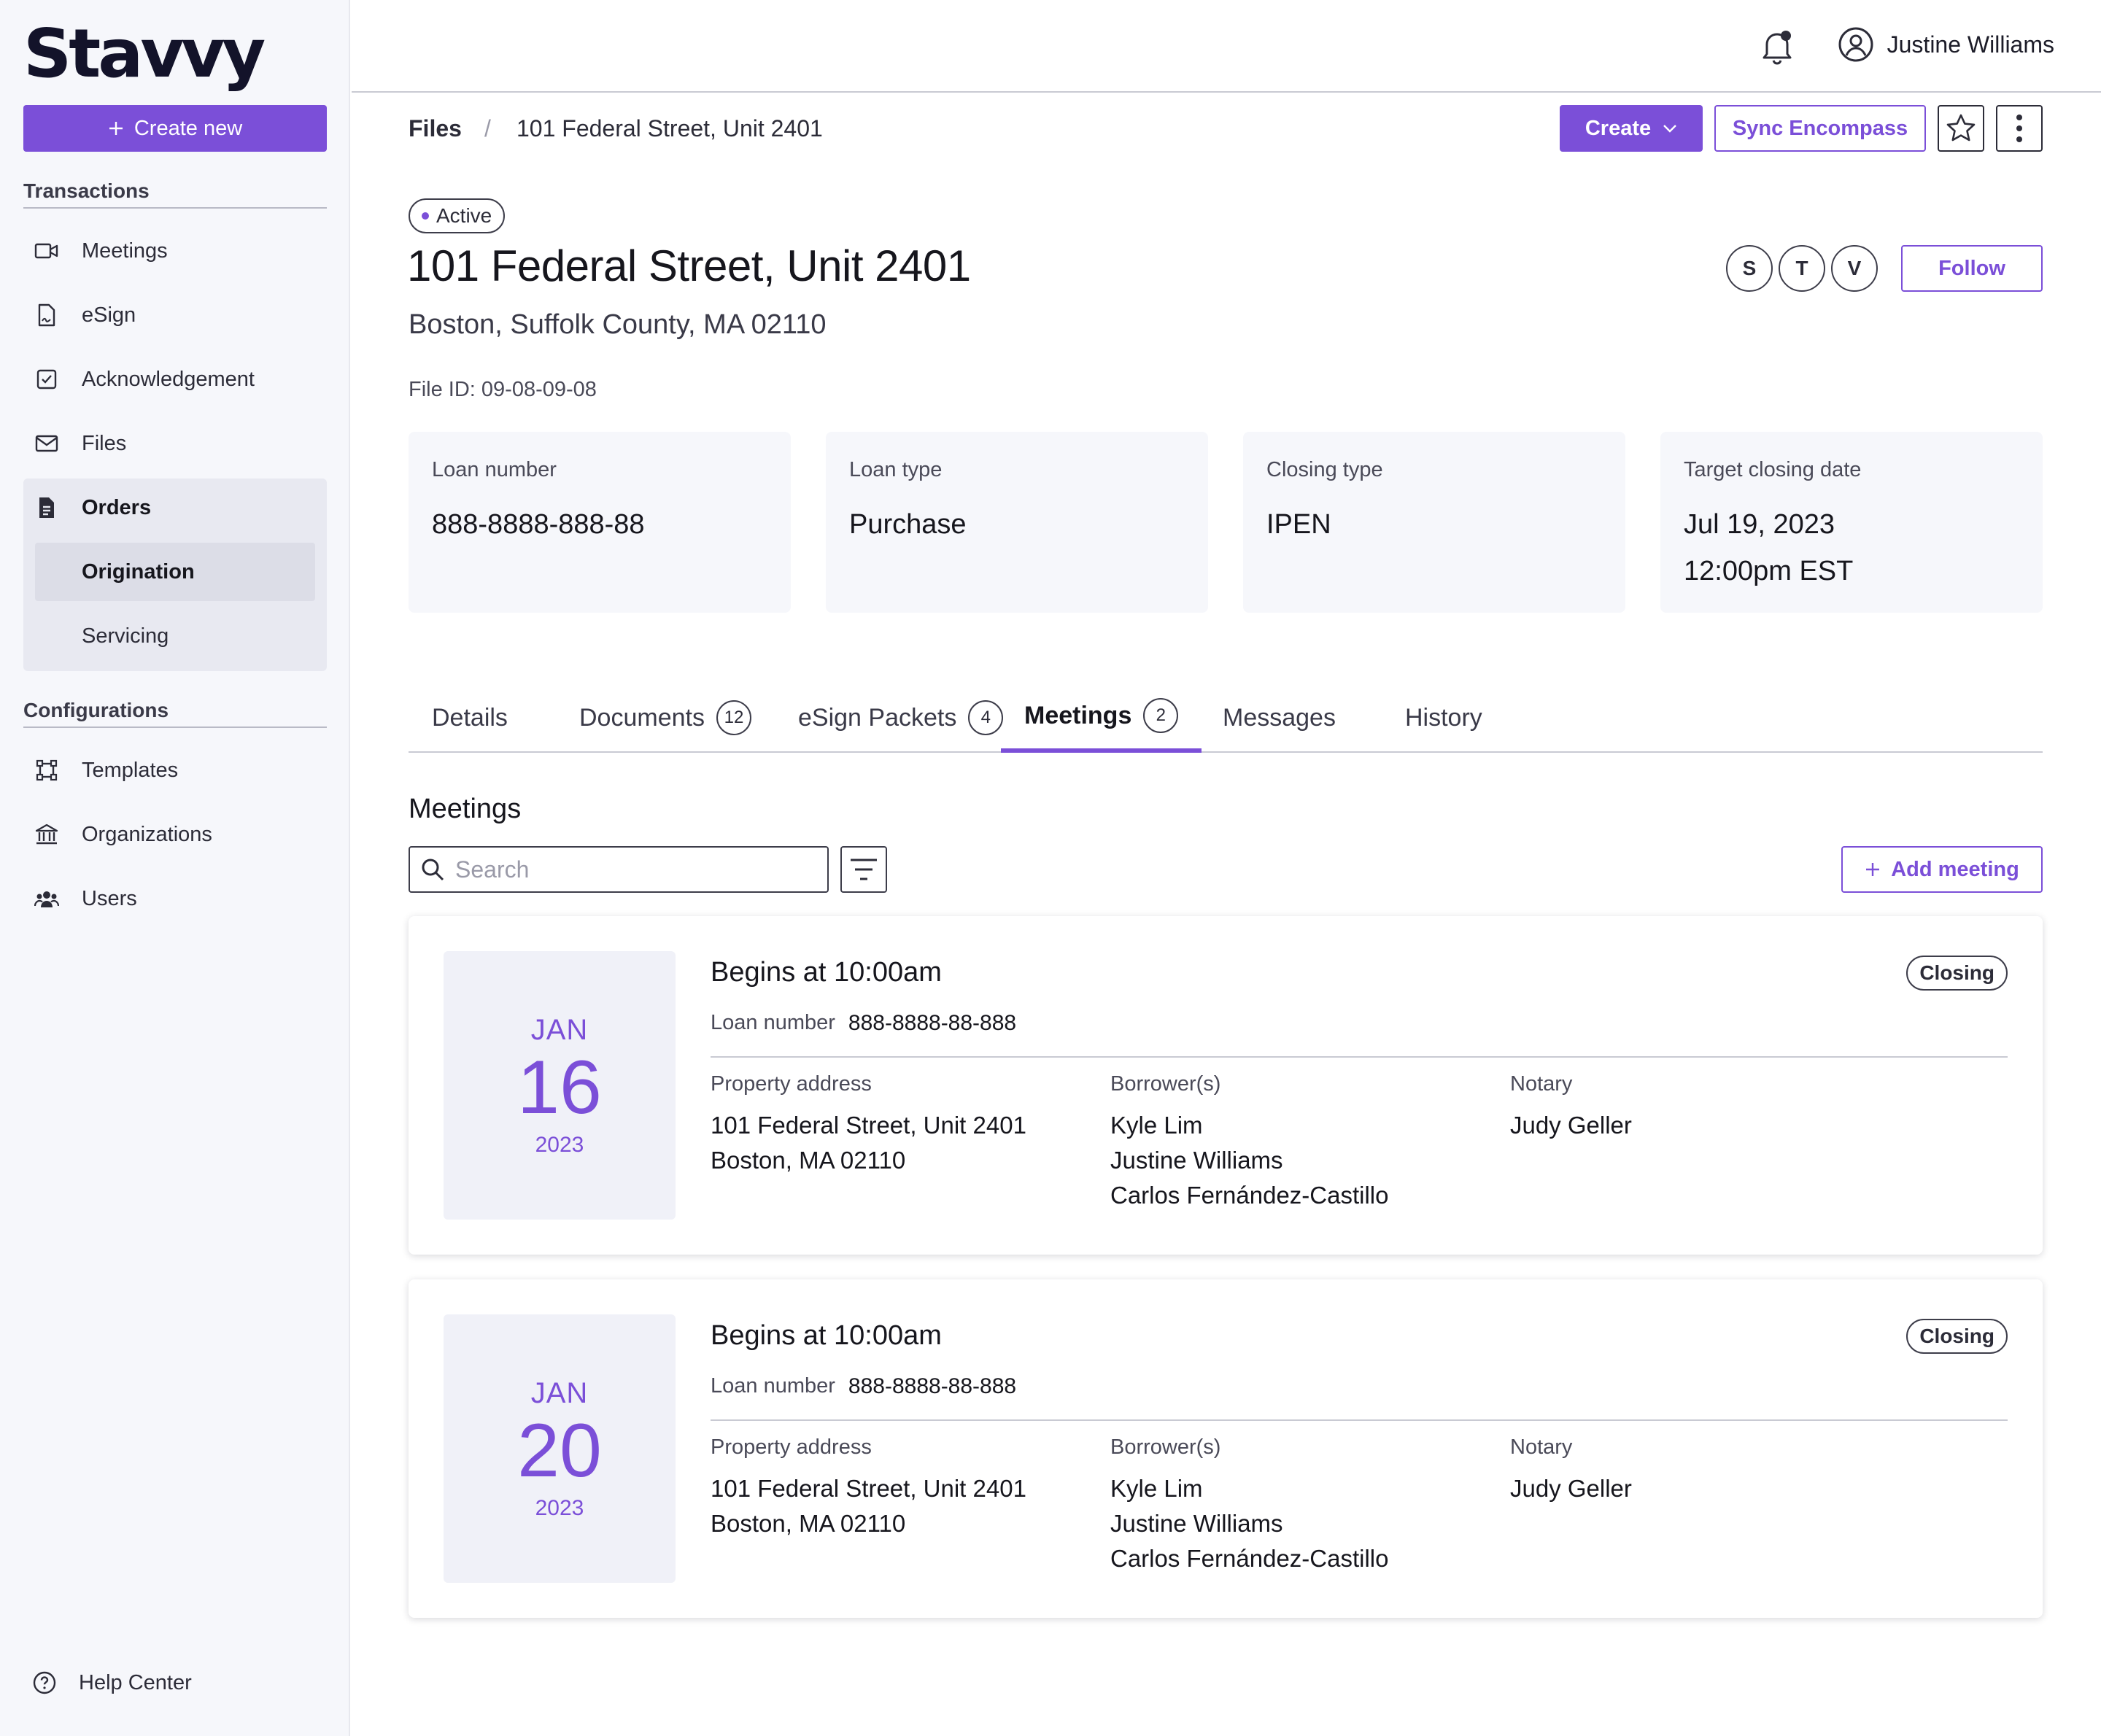  What do you see at coordinates (791, 1084) in the screenshot?
I see `meeting-address-label: Property address` at bounding box center [791, 1084].